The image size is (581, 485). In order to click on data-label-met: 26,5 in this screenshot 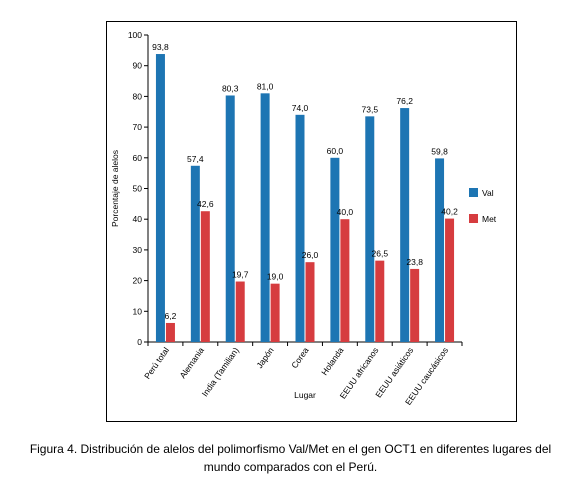, I will do `click(380, 254)`.